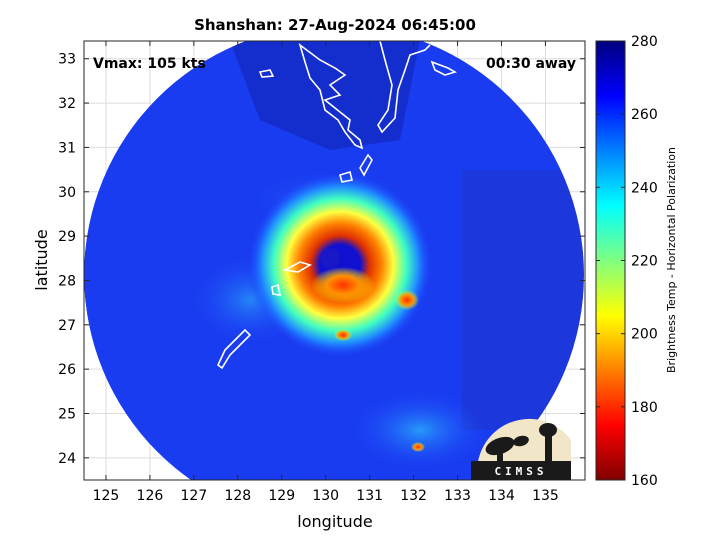  I want to click on coastline-shikoku, so click(404, 87).